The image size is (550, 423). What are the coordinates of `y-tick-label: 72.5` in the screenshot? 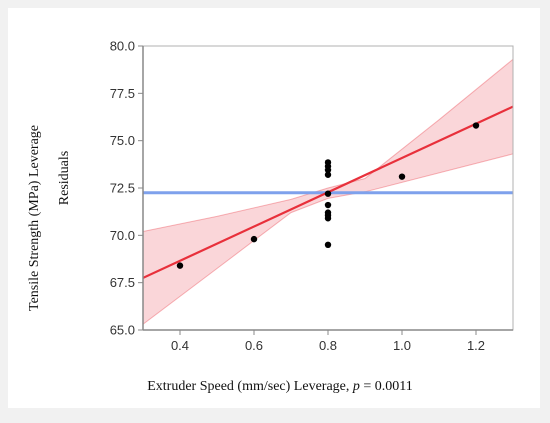 It's located at (122, 188).